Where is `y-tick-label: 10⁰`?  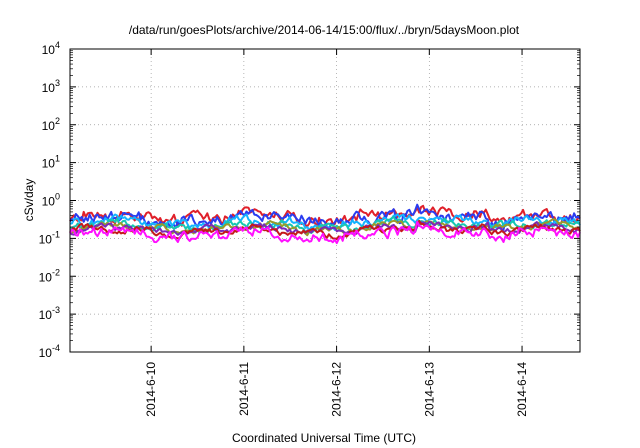 y-tick-label: 10⁰ is located at coordinates (51, 200).